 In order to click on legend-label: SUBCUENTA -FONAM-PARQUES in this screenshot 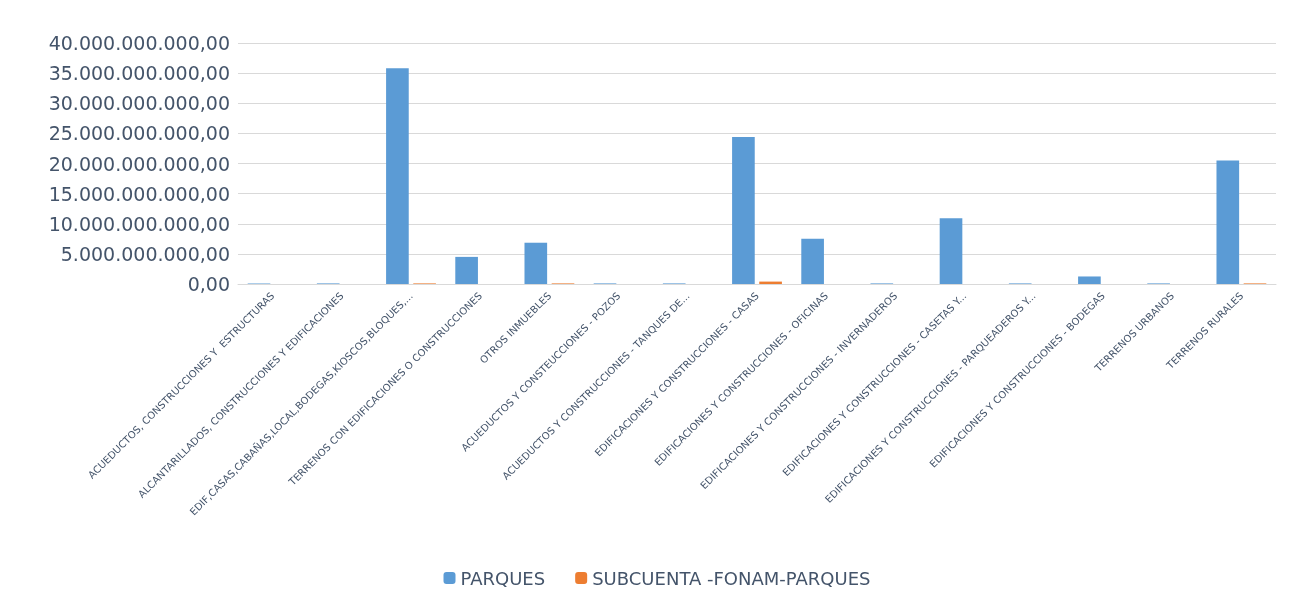, I will do `click(731, 578)`.